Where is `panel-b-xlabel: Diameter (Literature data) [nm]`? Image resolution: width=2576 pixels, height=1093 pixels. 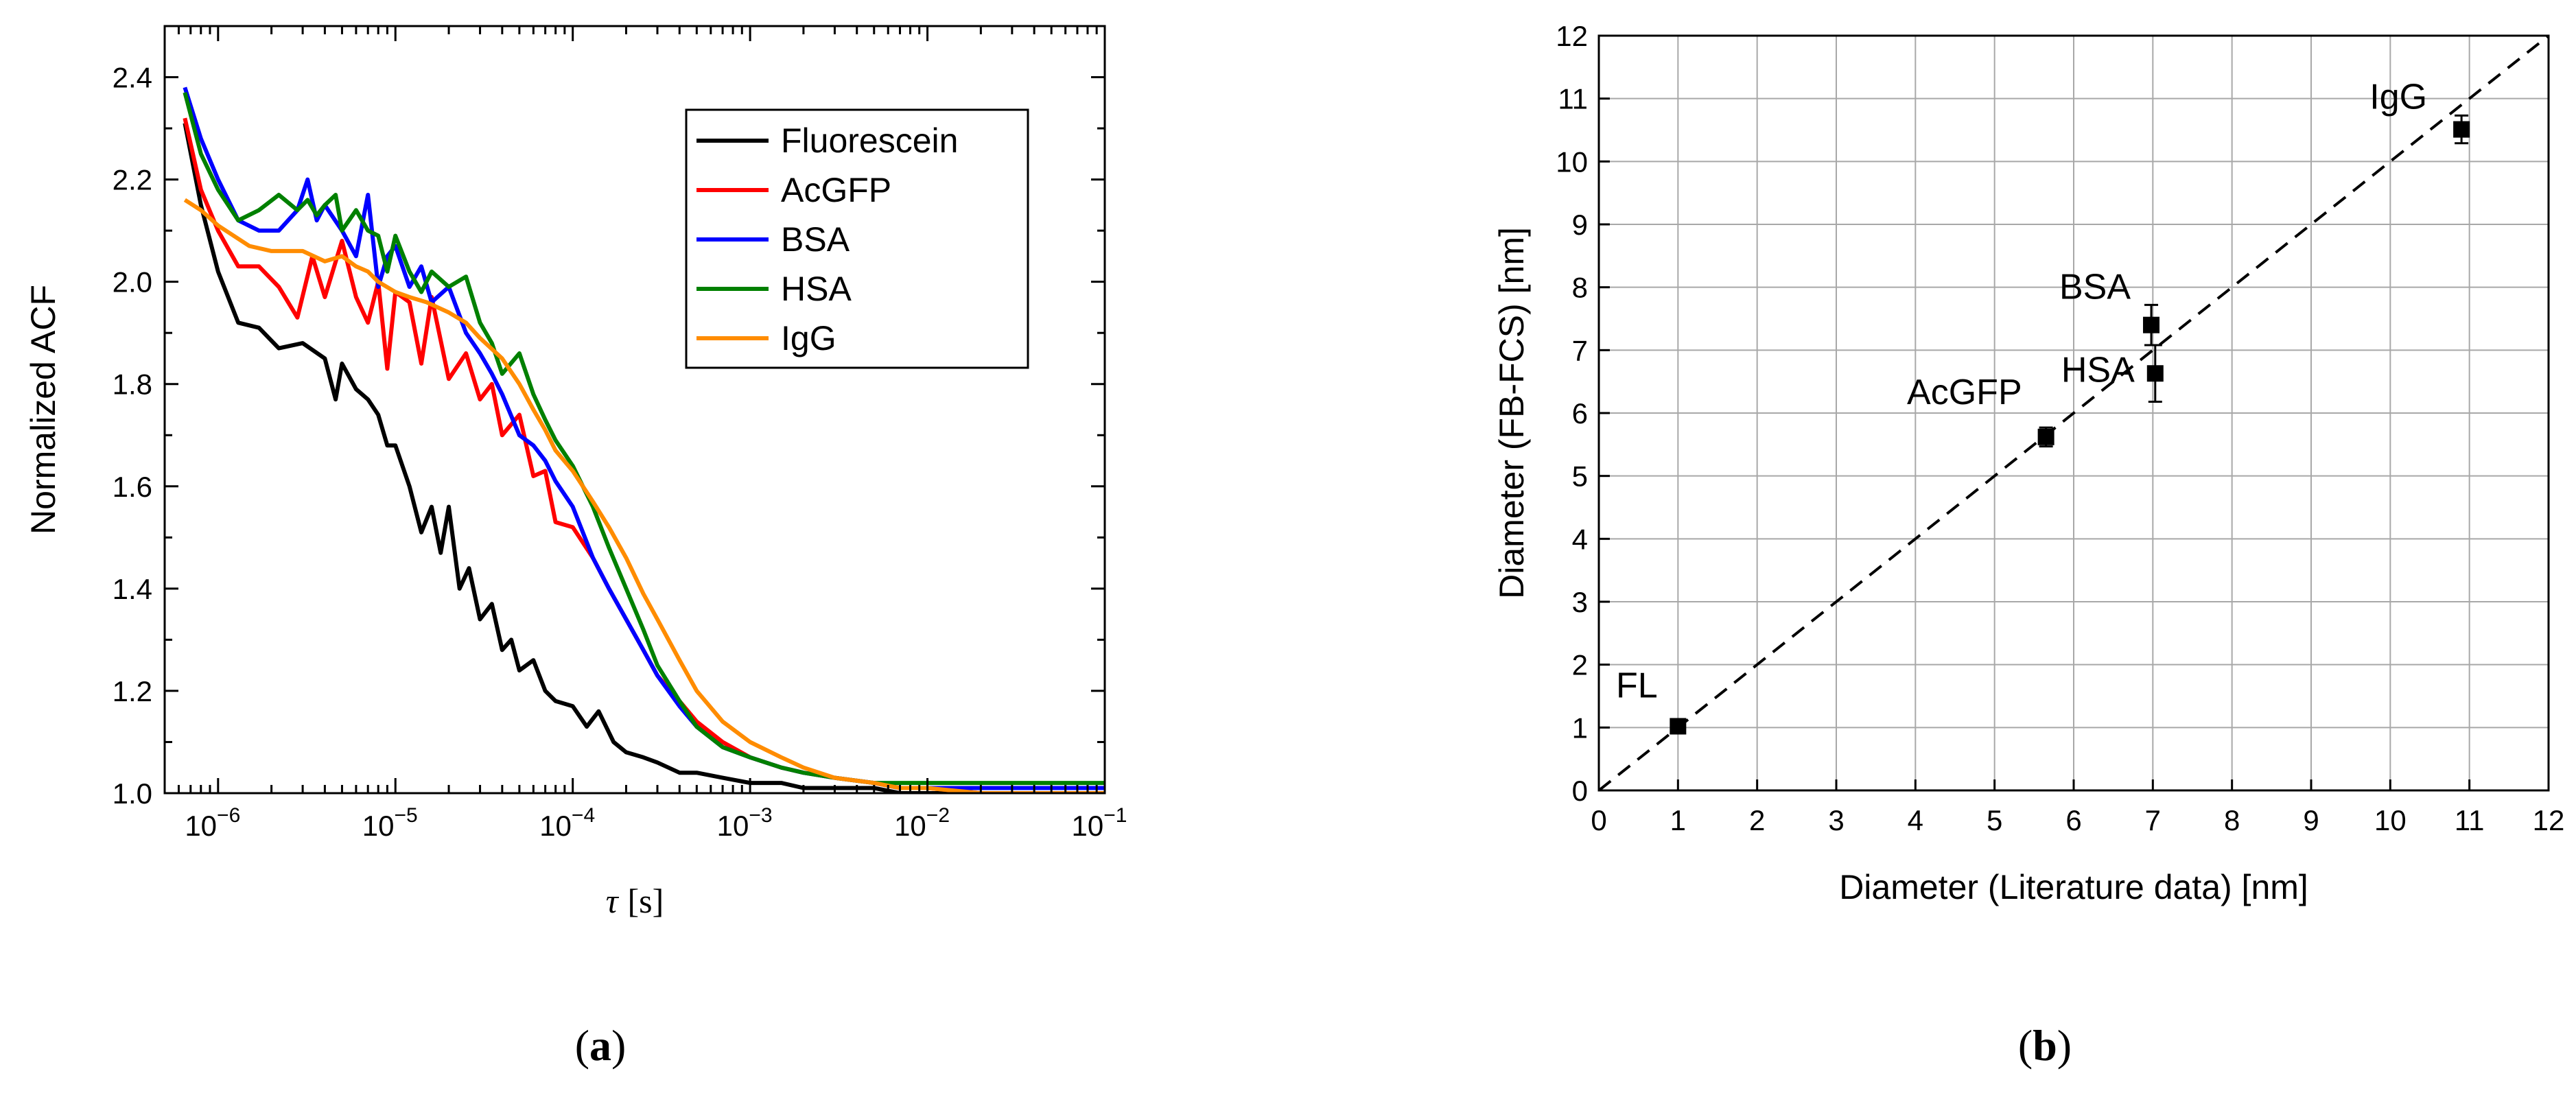
panel-b-xlabel: Diameter (Literature data) [nm] is located at coordinates (2073, 887).